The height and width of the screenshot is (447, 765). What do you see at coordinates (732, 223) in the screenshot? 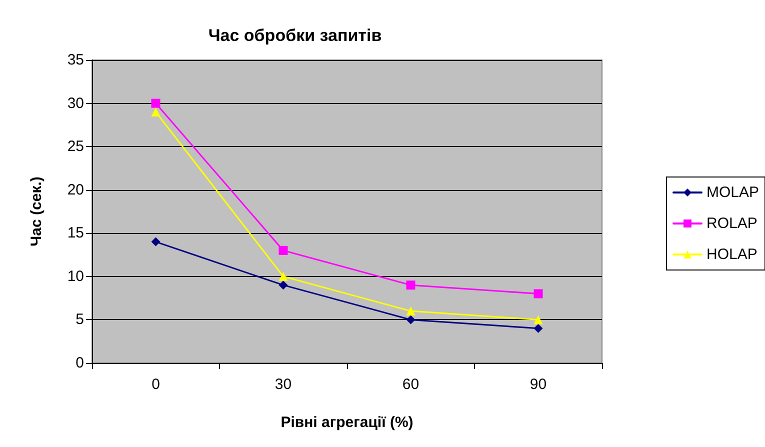
I see `legend-label: ROLAP` at bounding box center [732, 223].